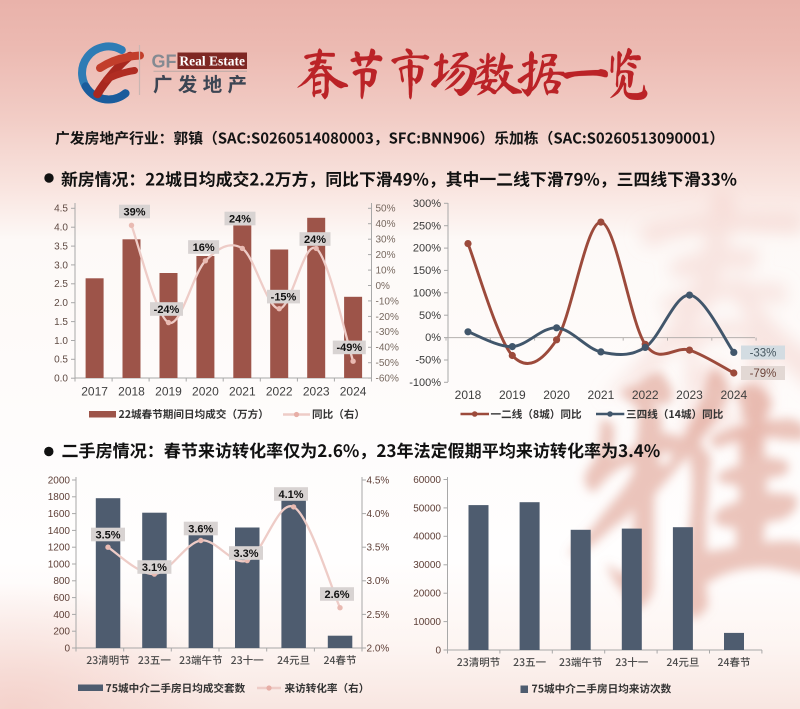 The image size is (800, 709). I want to click on svg-text: -40%, so click(387, 348).